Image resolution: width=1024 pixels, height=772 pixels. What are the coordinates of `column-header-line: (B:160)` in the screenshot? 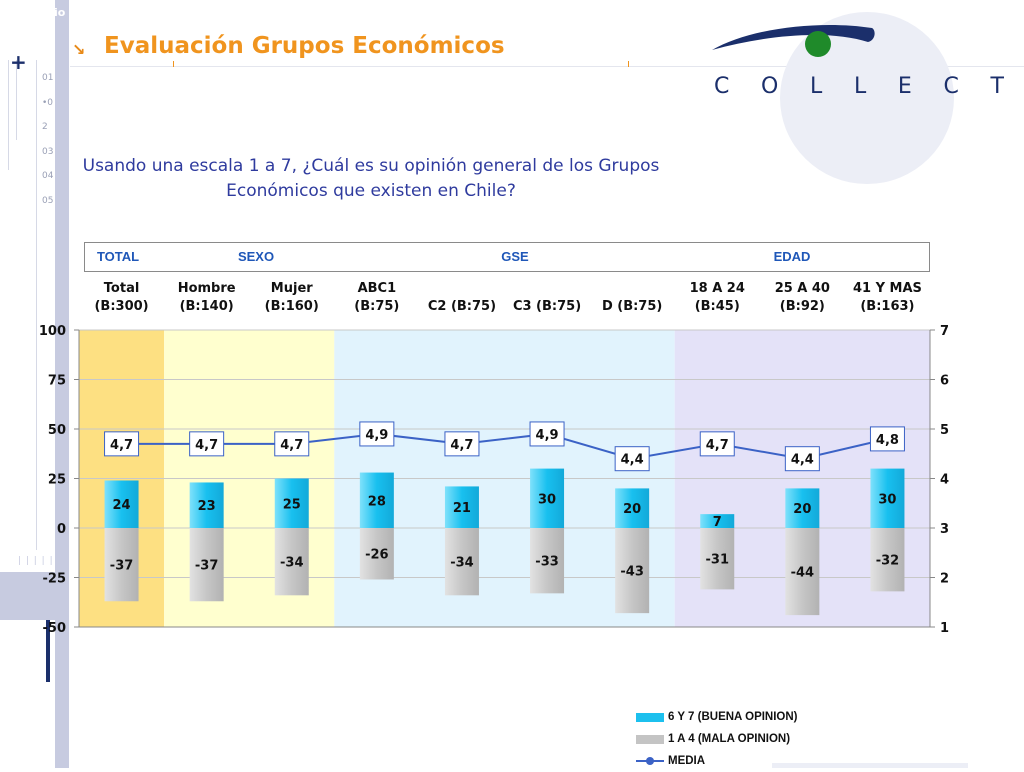 It's located at (291, 306).